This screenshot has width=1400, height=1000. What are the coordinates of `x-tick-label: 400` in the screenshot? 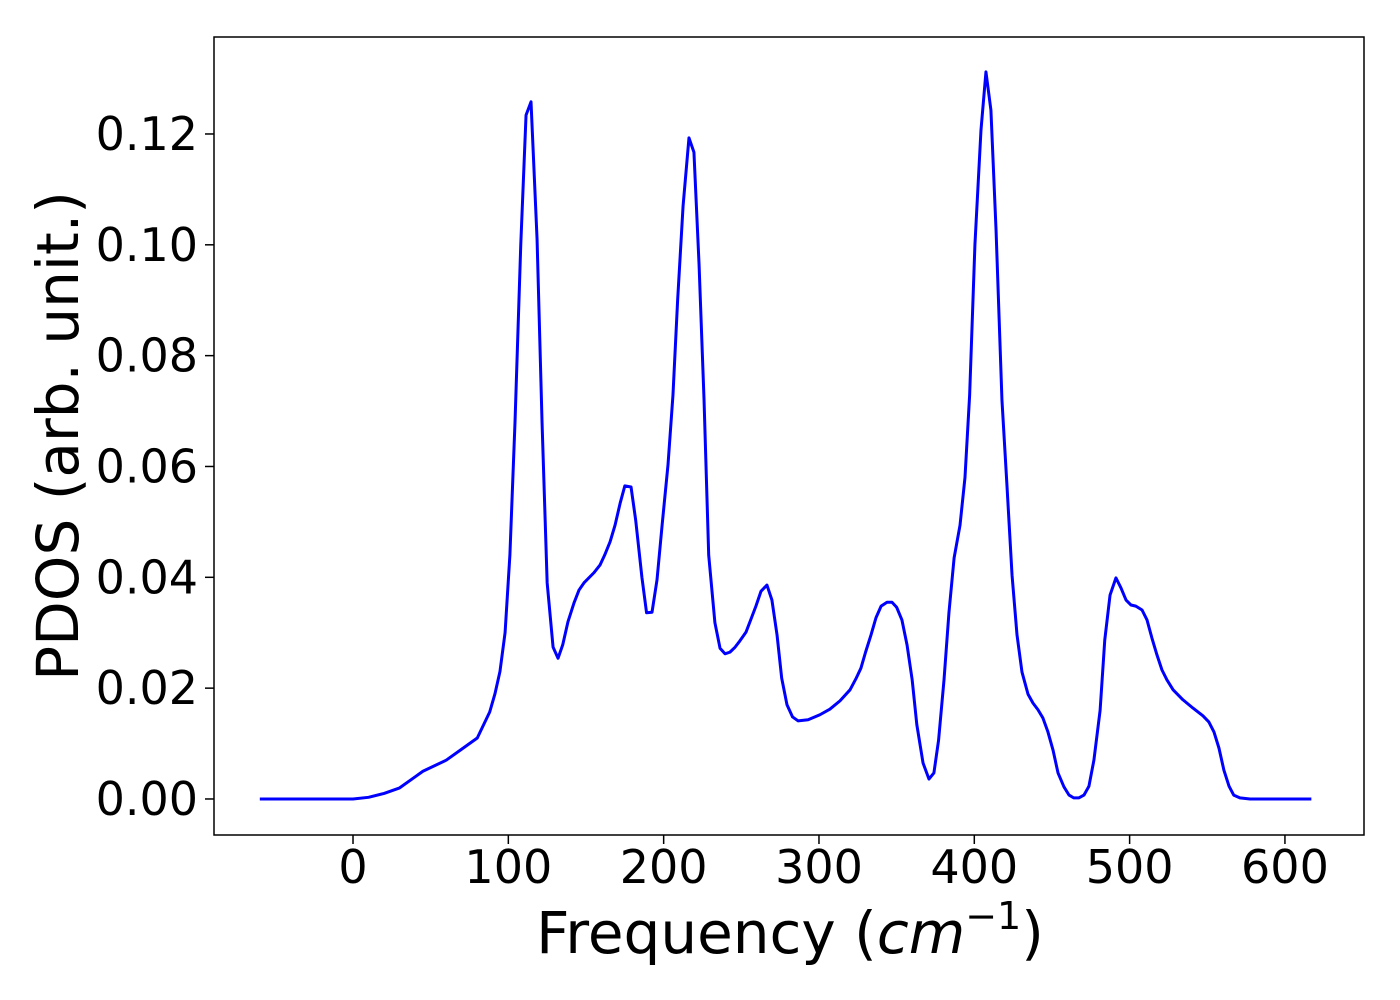 It's located at (974, 867).